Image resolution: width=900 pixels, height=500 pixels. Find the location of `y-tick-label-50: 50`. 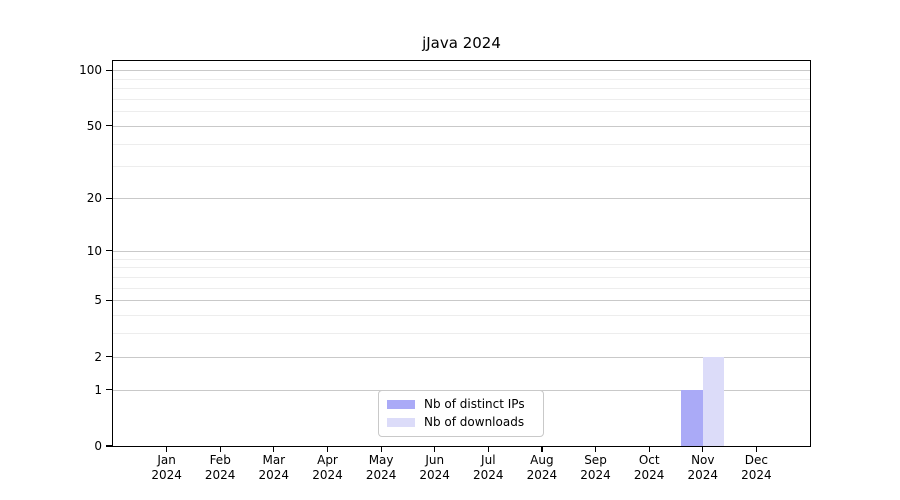

y-tick-label-50: 50 is located at coordinates (94, 125).